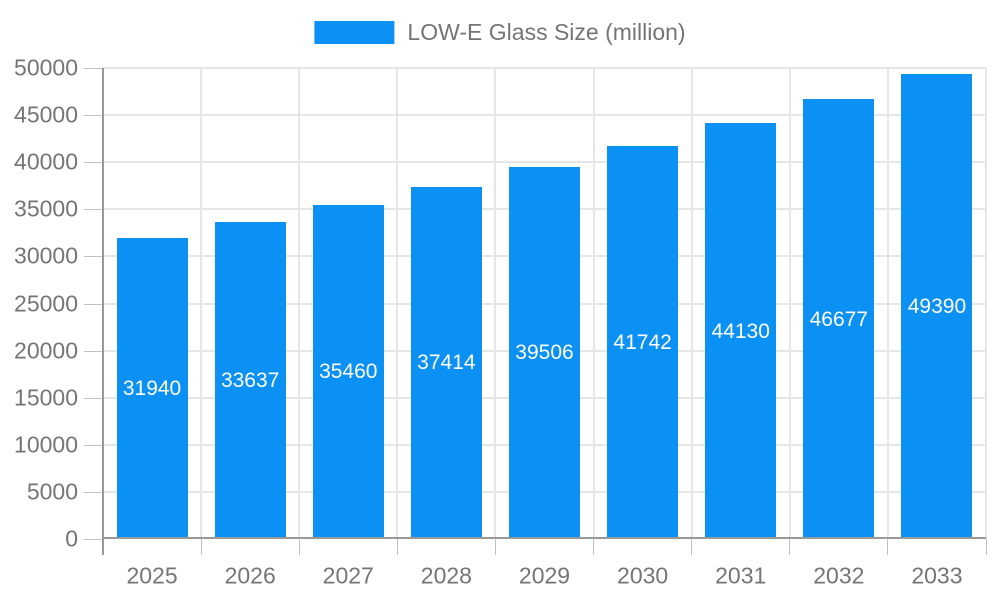 The height and width of the screenshot is (600, 1000). I want to click on bar-value-label: 37414, so click(446, 363).